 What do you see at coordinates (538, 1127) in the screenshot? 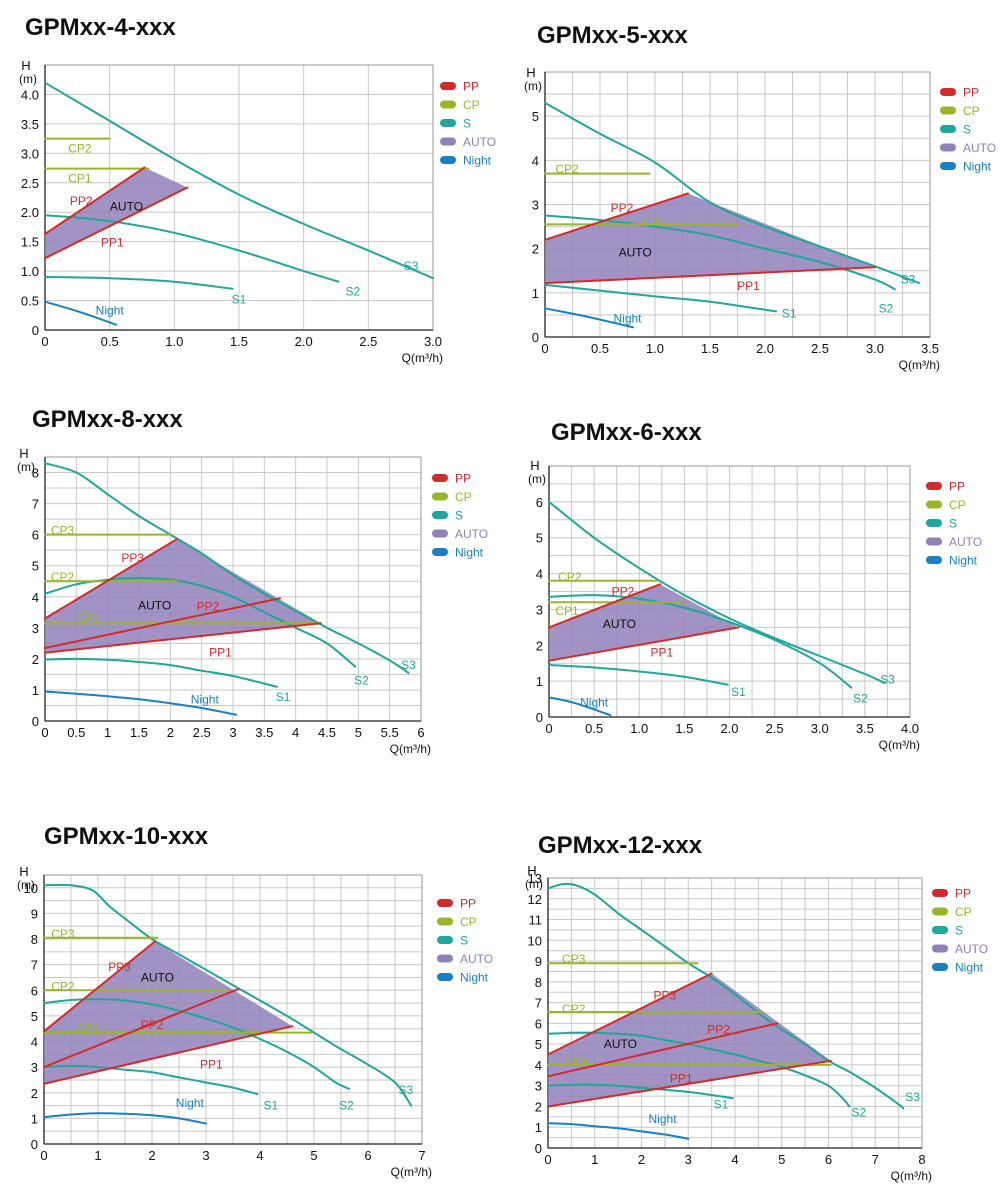
I see `y-tick-label: 1` at bounding box center [538, 1127].